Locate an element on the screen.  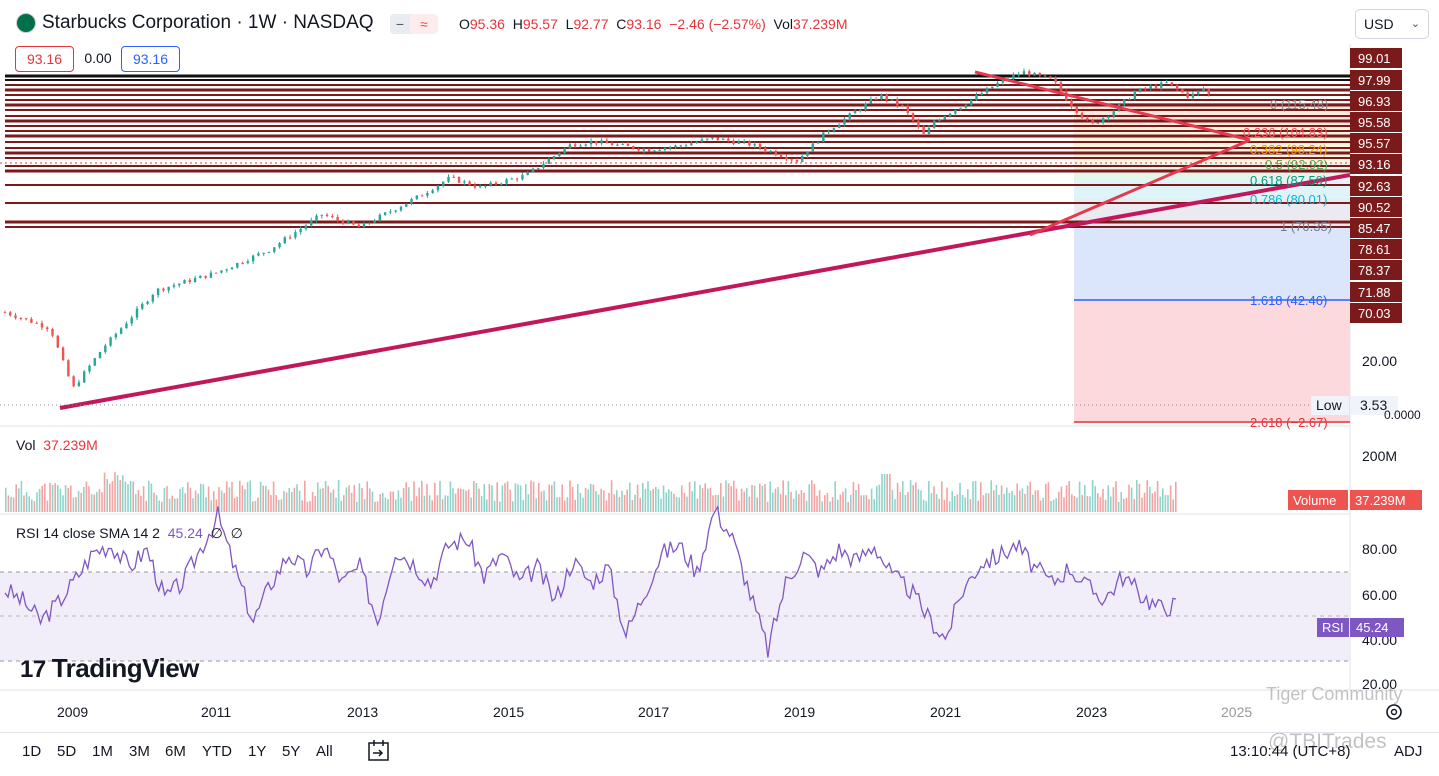
symbol-title: Starbucks Corporation · 1W · NASDAQ is located at coordinates (208, 22).